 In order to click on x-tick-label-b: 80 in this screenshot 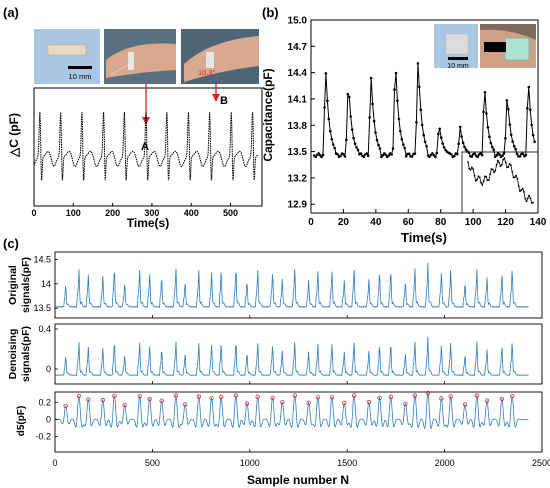, I will do `click(441, 222)`.